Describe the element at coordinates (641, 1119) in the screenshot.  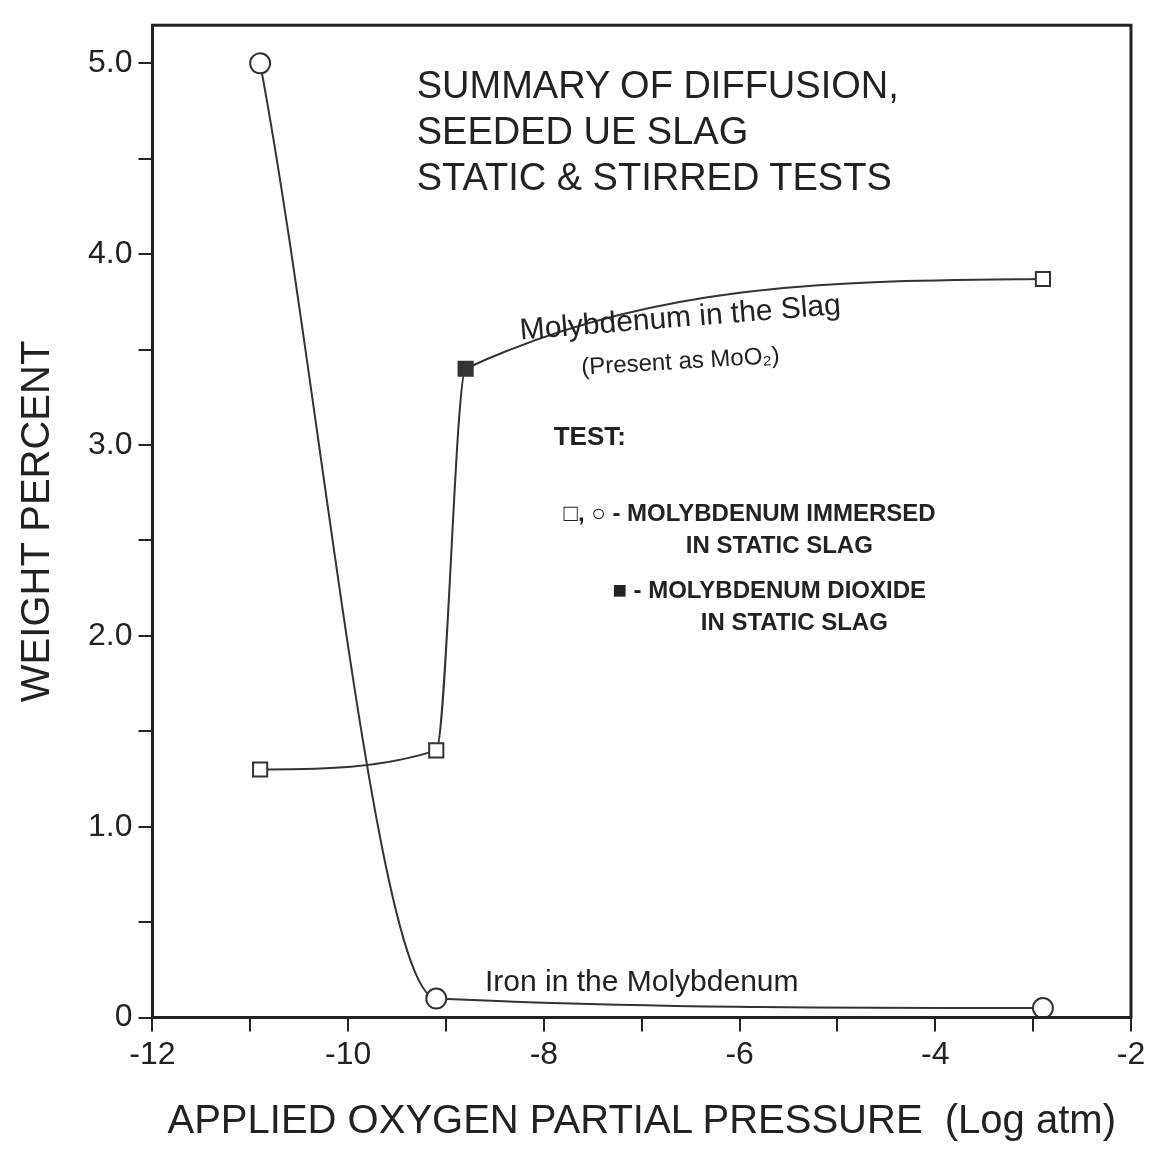
I see `x-axis-title: APPLIED OXYGEN PARTIAL PRESSURE (Log atm)` at that location.